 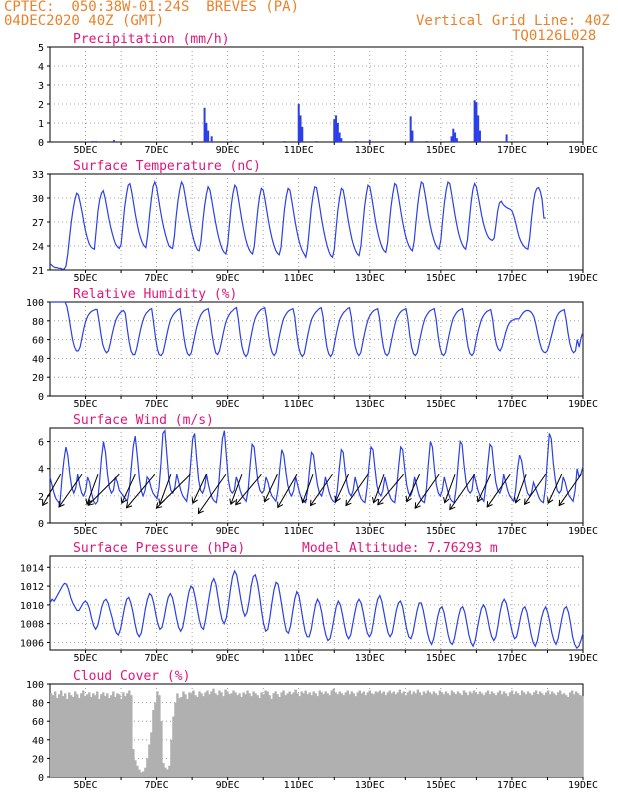 I want to click on header-model-code: TQ0126L028, so click(x=554, y=36).